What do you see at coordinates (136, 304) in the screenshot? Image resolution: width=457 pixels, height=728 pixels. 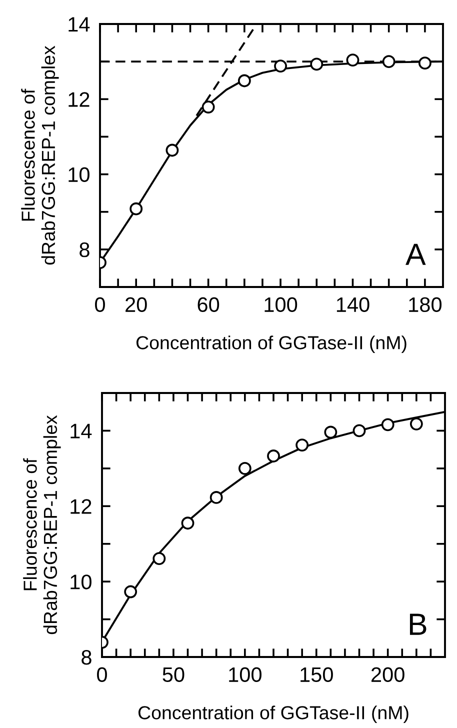 I see `x-tick-label: 20` at bounding box center [136, 304].